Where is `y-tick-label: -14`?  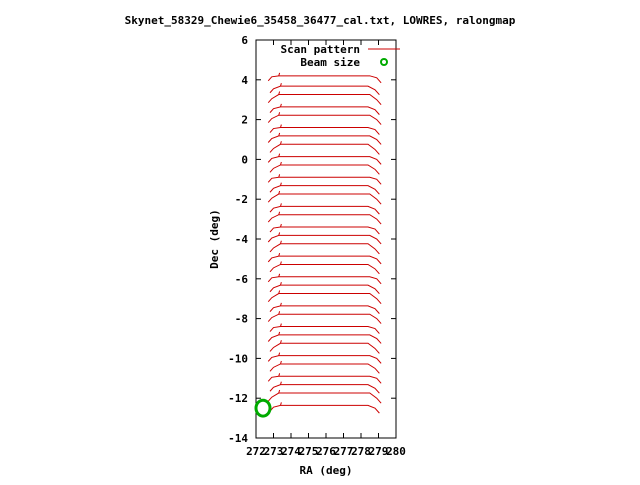
y-tick-label: -14 is located at coordinates (238, 438).